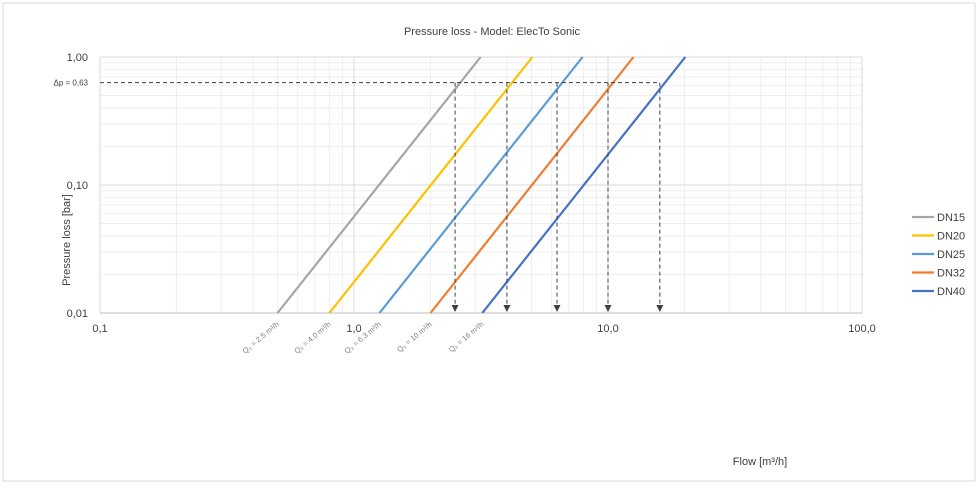 This screenshot has height=489, width=978. Describe the element at coordinates (67, 240) in the screenshot. I see `y-axis-label: Pressure loss [bar]` at that location.